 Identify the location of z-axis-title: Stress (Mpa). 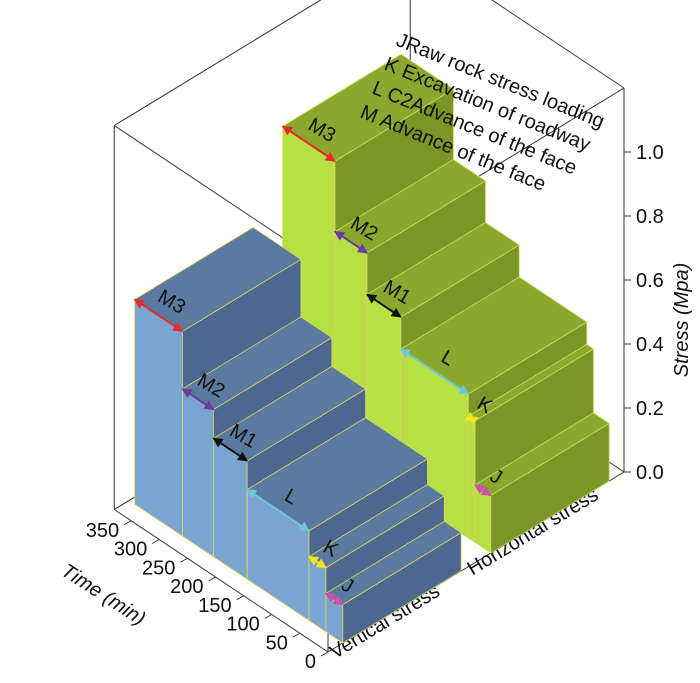
(682, 320).